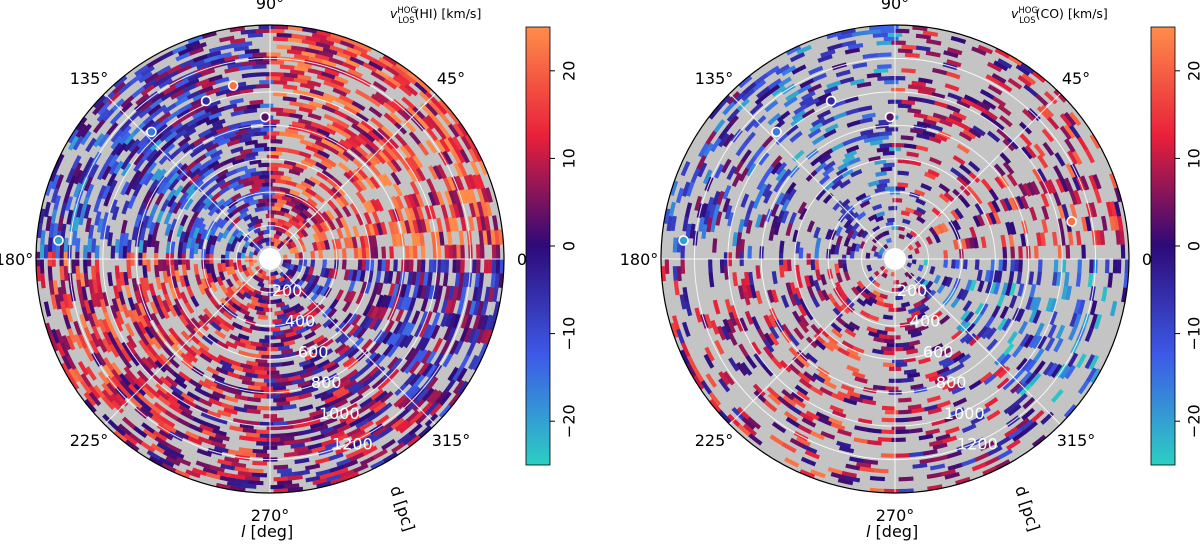  What do you see at coordinates (1192, 71) in the screenshot?
I see `colorbar-tick-label: 20` at bounding box center [1192, 71].